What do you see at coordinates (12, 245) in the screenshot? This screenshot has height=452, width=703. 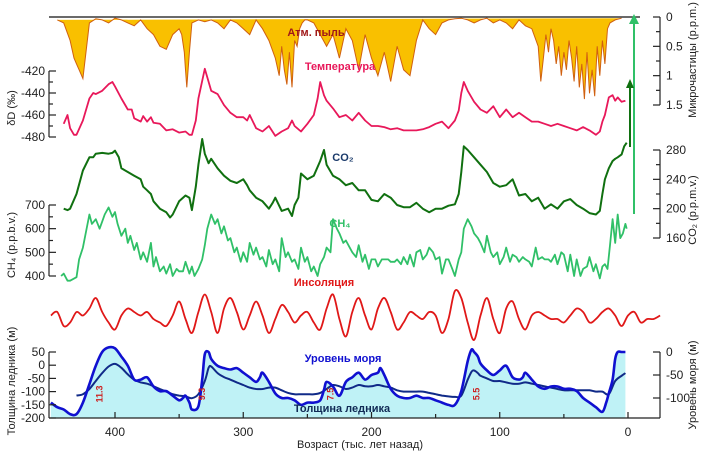 I see `ch4-axis-title: CH₄ (p.p.b.v.)` at bounding box center [12, 245].